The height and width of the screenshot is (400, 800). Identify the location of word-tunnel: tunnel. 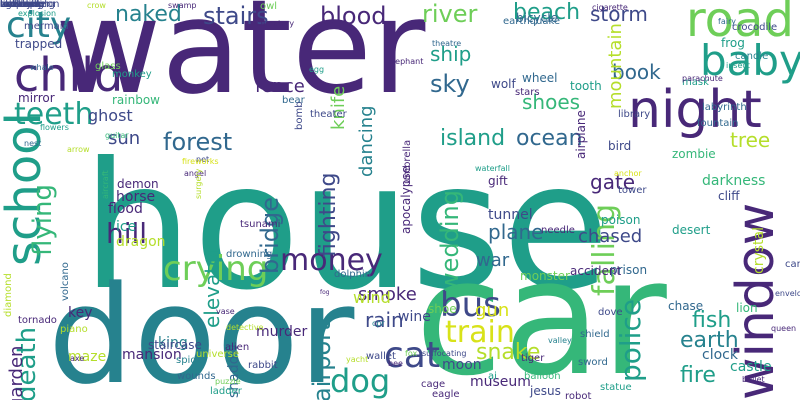
(510, 215).